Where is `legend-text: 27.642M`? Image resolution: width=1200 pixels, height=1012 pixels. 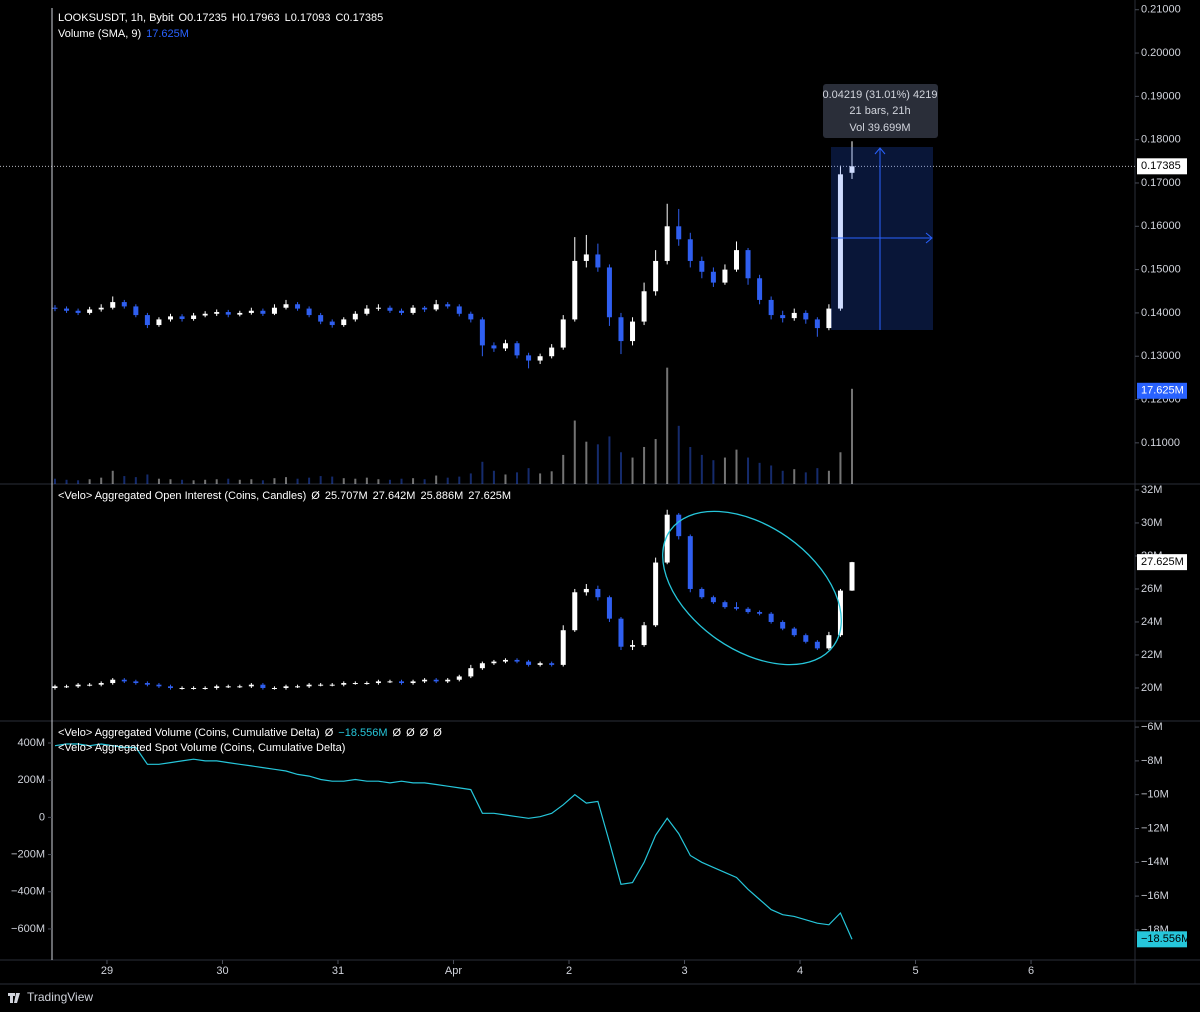 legend-text: 27.642M is located at coordinates (394, 496).